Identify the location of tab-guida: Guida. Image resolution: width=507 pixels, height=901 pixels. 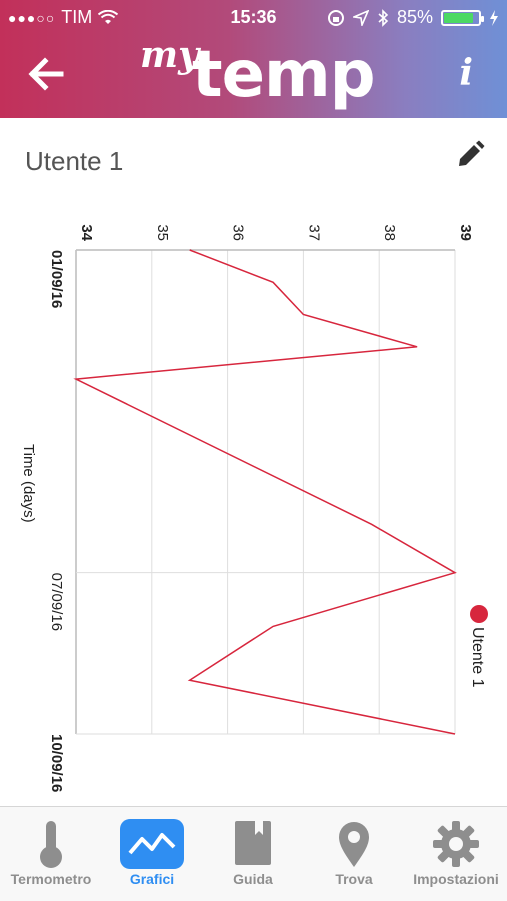
(253, 854).